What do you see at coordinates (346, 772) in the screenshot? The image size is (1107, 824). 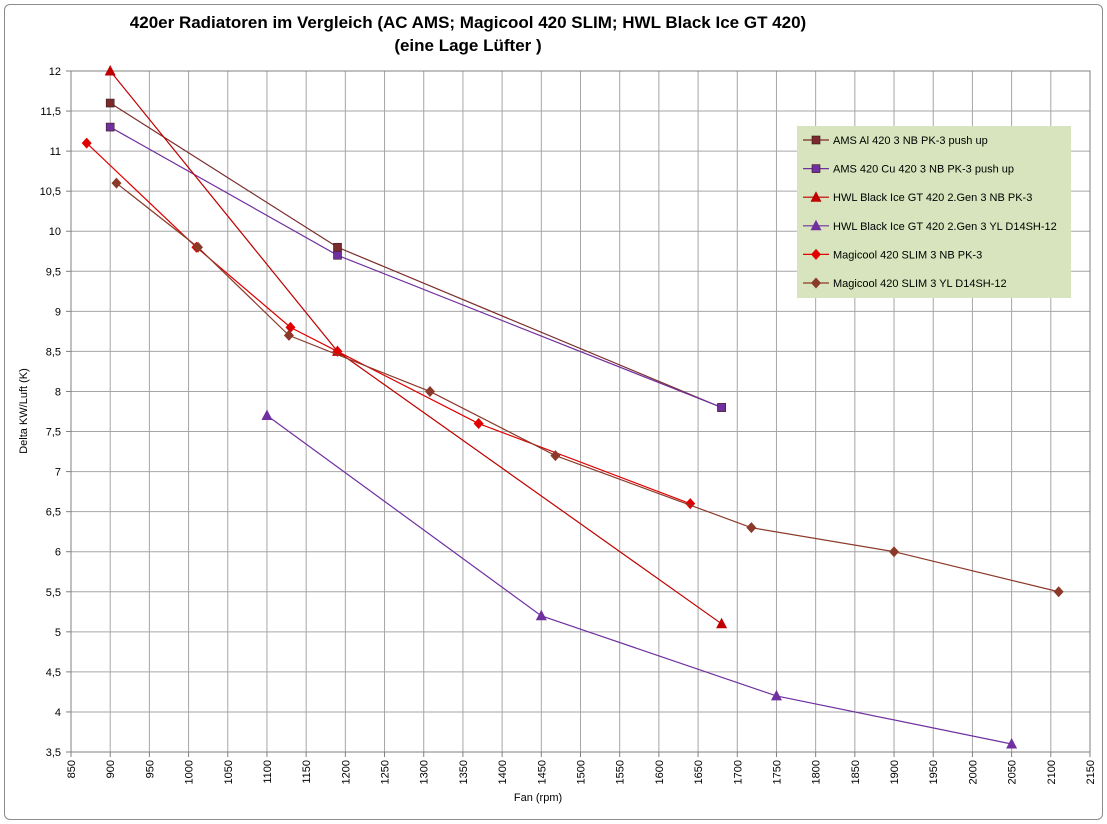 I see `x-tick-label: 1200` at bounding box center [346, 772].